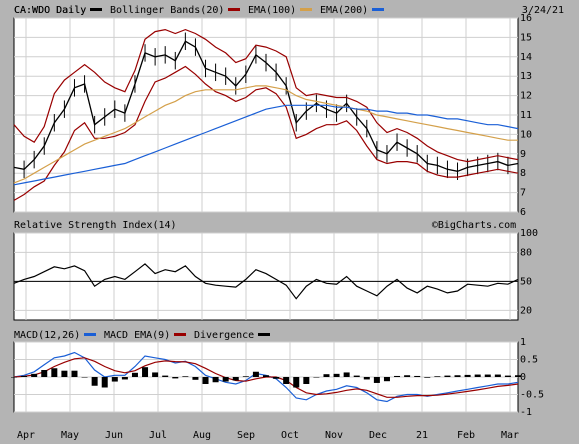  Describe the element at coordinates (70, 435) in the screenshot. I see `x-tick-label: May` at that location.